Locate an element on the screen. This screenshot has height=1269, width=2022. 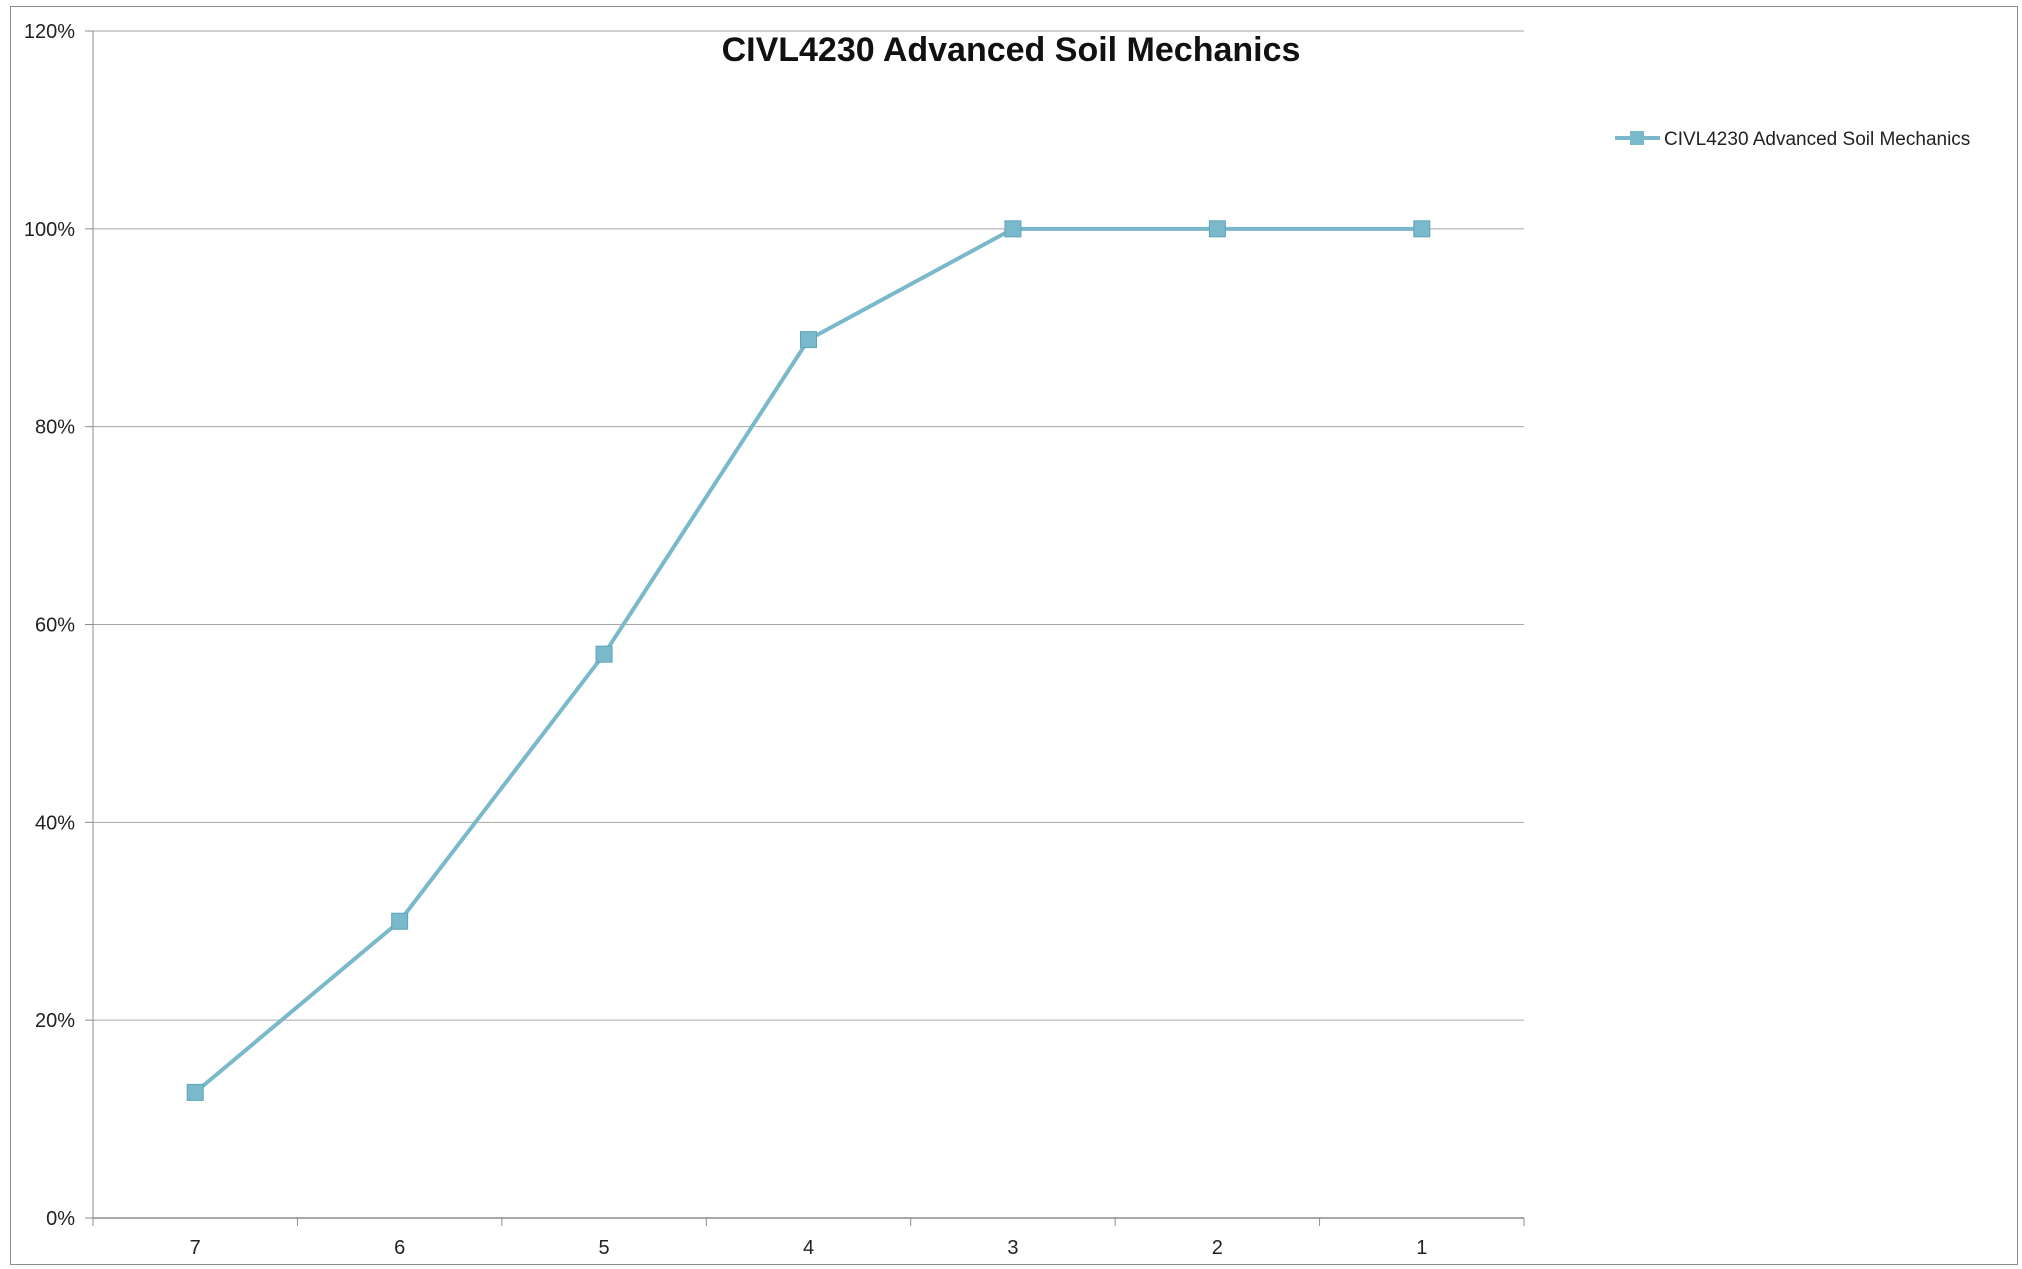
y-tick-label: 40% is located at coordinates (55, 823).